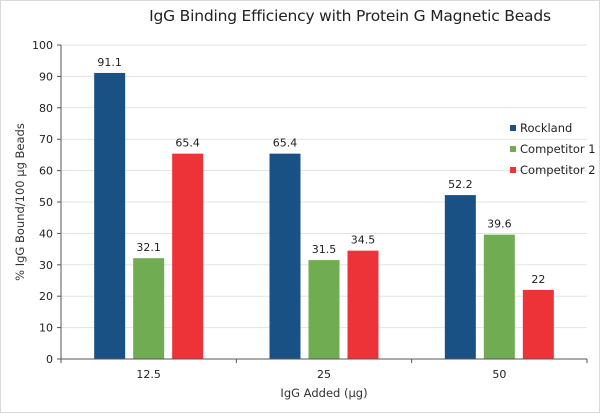 The width and height of the screenshot is (600, 413). What do you see at coordinates (49, 359) in the screenshot?
I see `y-tick-label: 0` at bounding box center [49, 359].